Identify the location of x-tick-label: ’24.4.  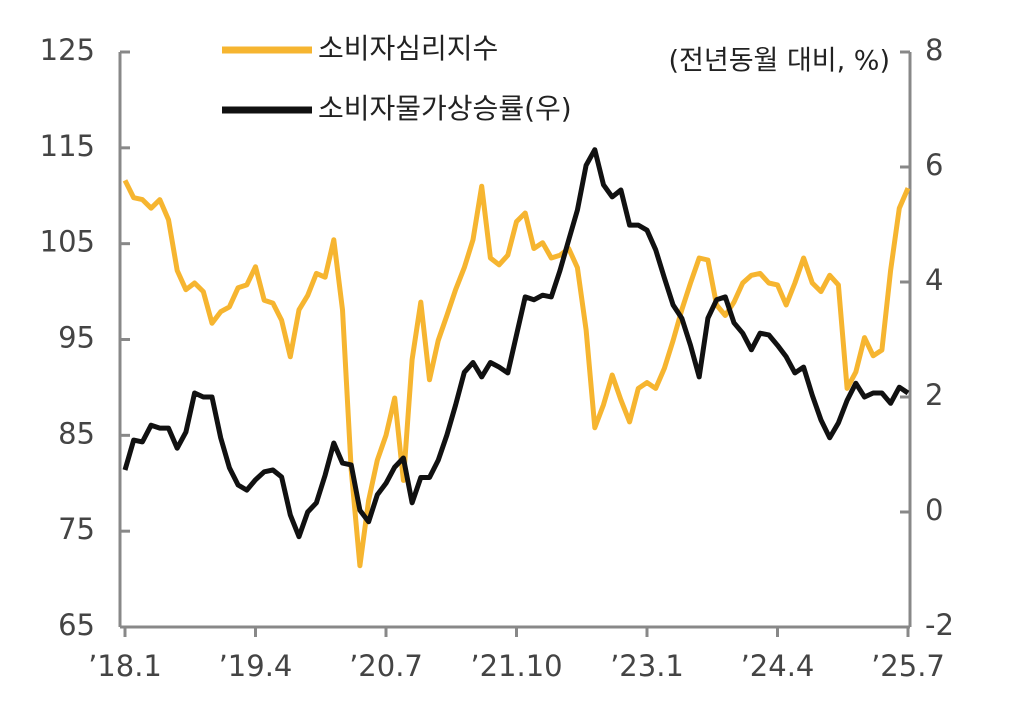
(778, 666).